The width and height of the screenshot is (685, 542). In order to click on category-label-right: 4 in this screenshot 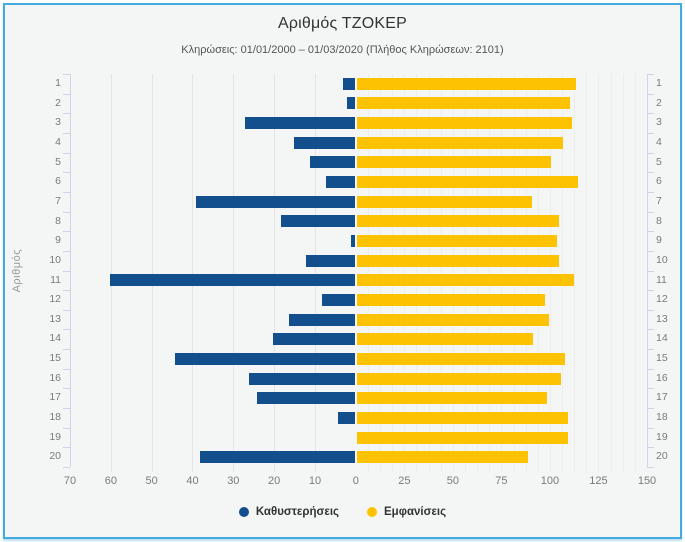, I will do `click(659, 141)`.